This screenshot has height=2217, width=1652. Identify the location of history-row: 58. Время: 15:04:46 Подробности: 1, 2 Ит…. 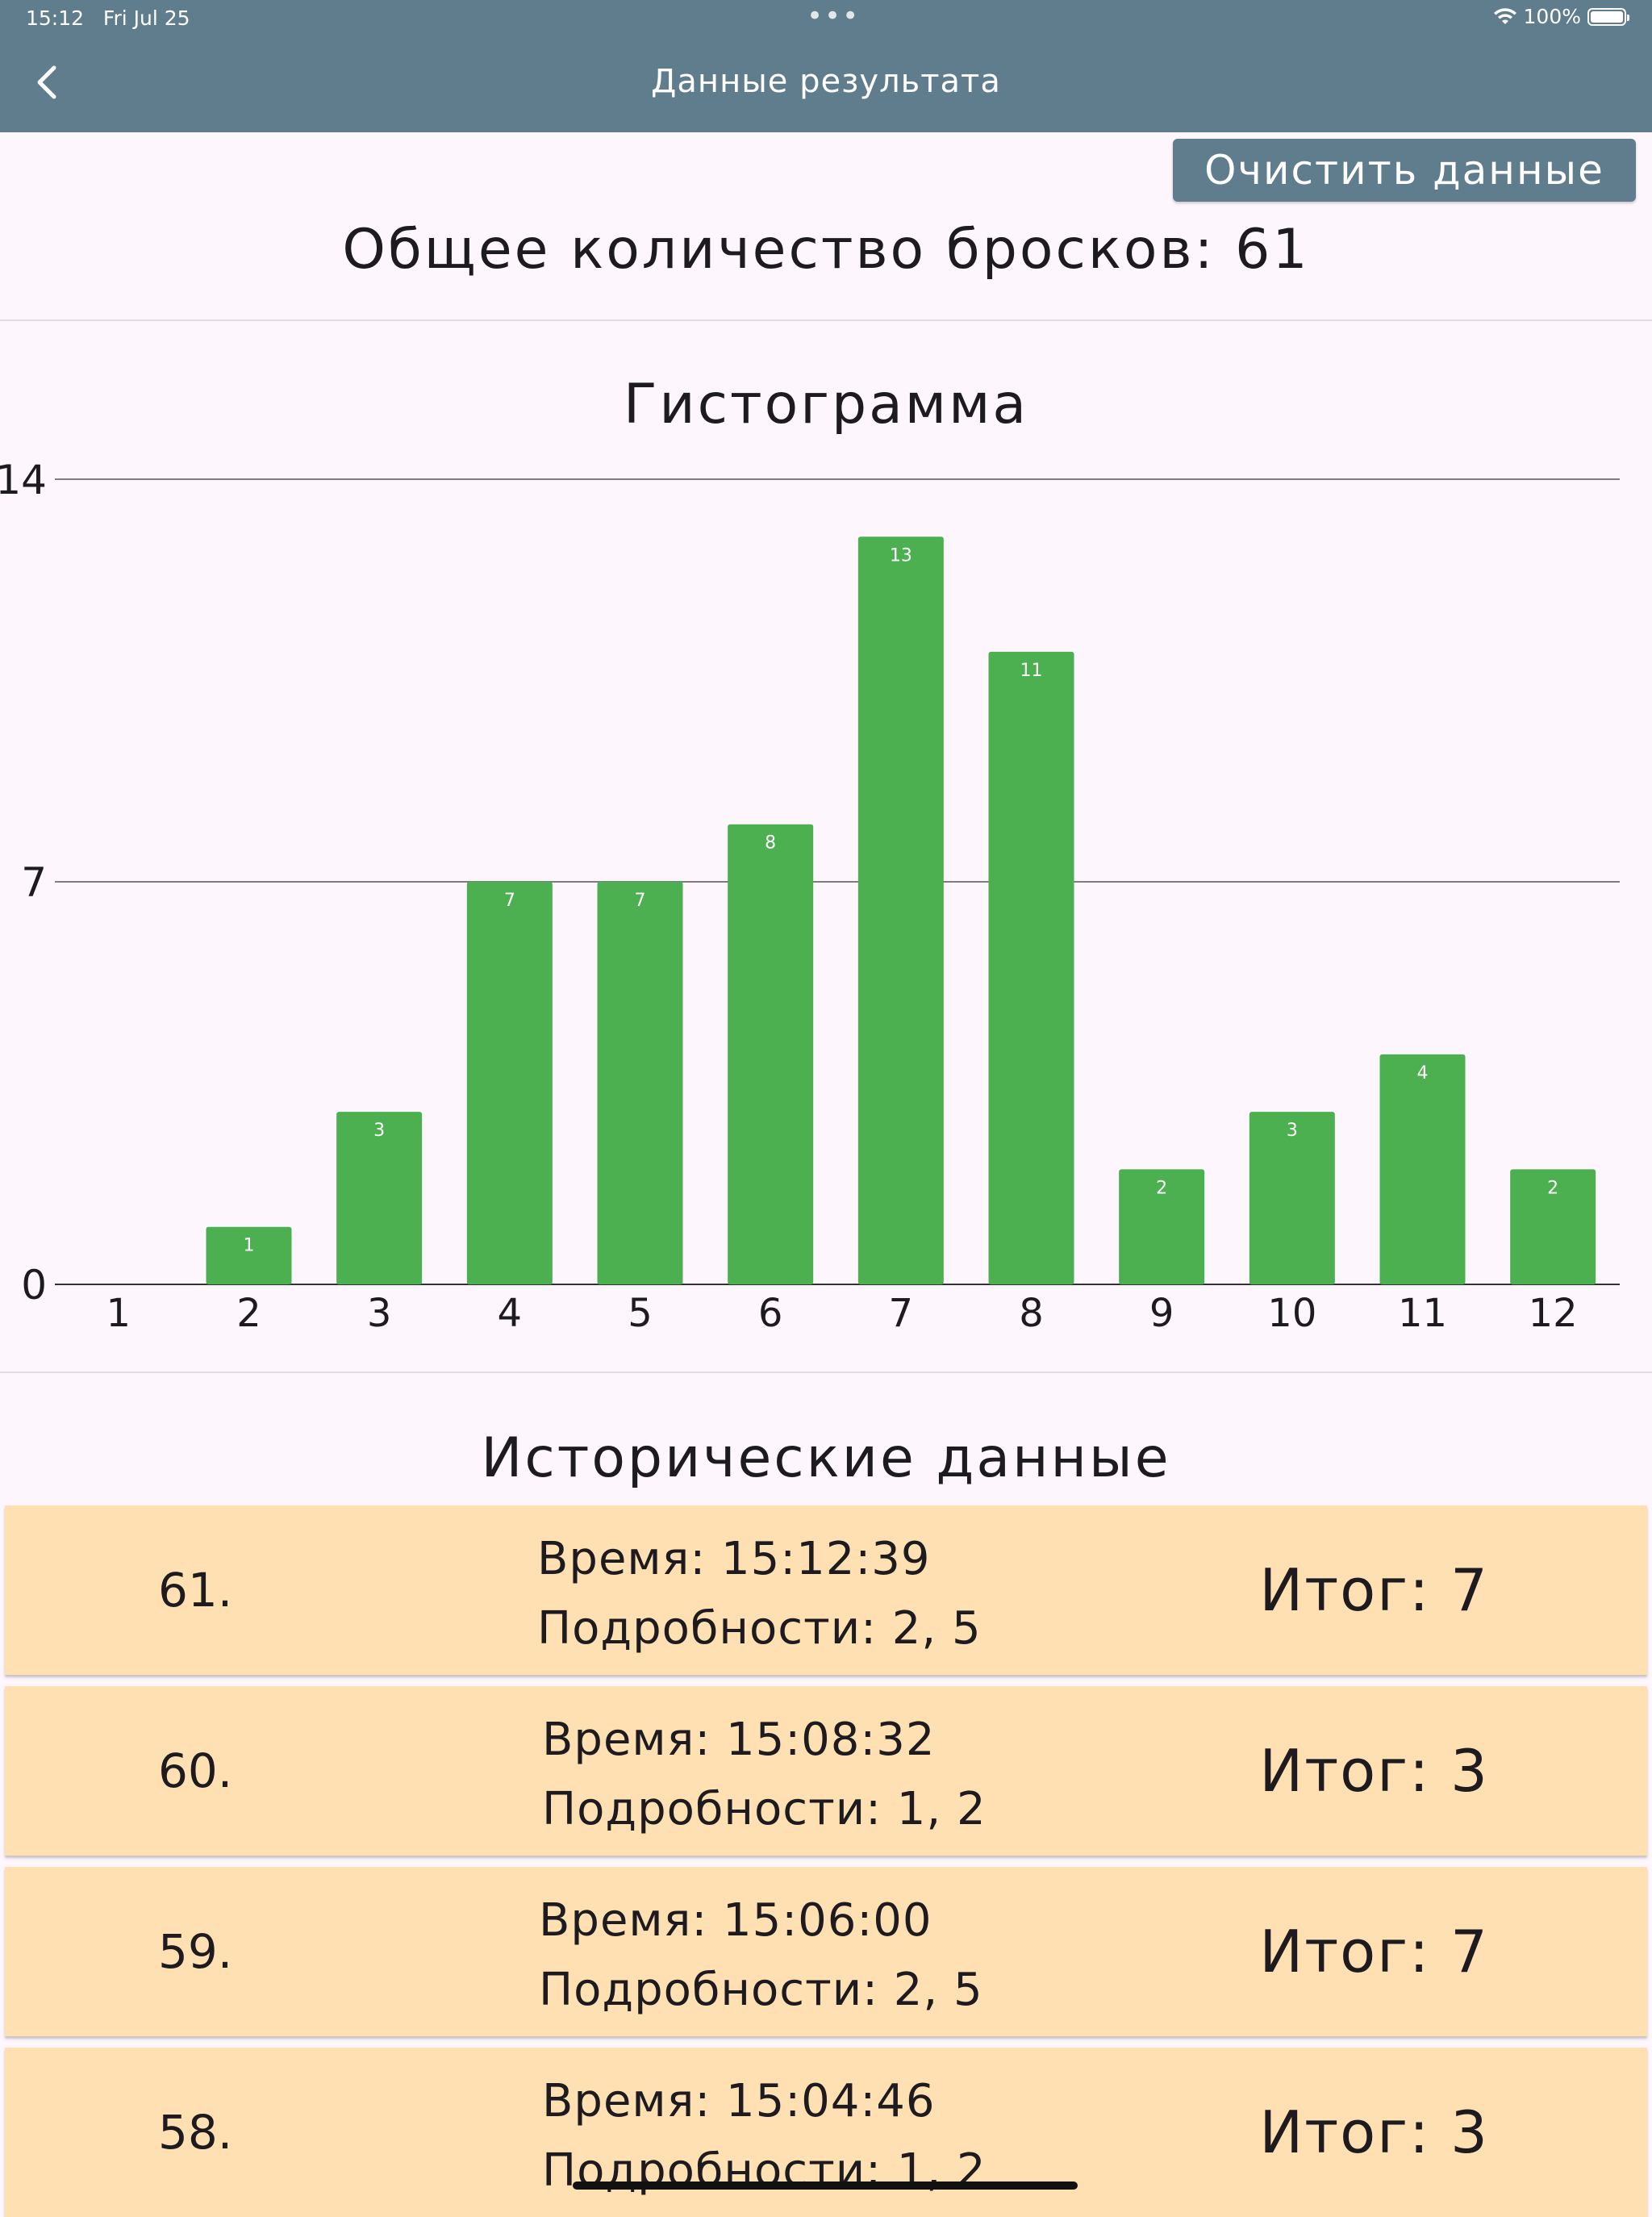
(826, 2132).